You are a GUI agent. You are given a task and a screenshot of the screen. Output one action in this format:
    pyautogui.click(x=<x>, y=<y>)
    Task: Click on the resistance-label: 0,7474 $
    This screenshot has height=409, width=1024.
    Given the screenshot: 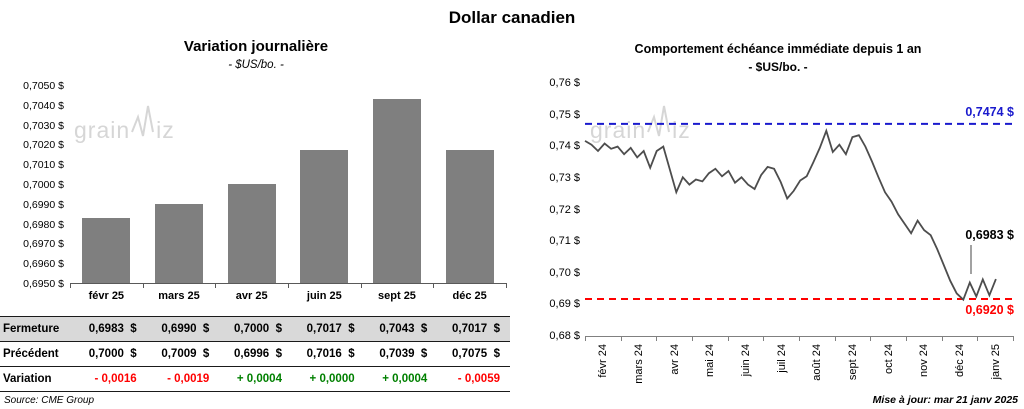 What is the action you would take?
    pyautogui.click(x=989, y=112)
    